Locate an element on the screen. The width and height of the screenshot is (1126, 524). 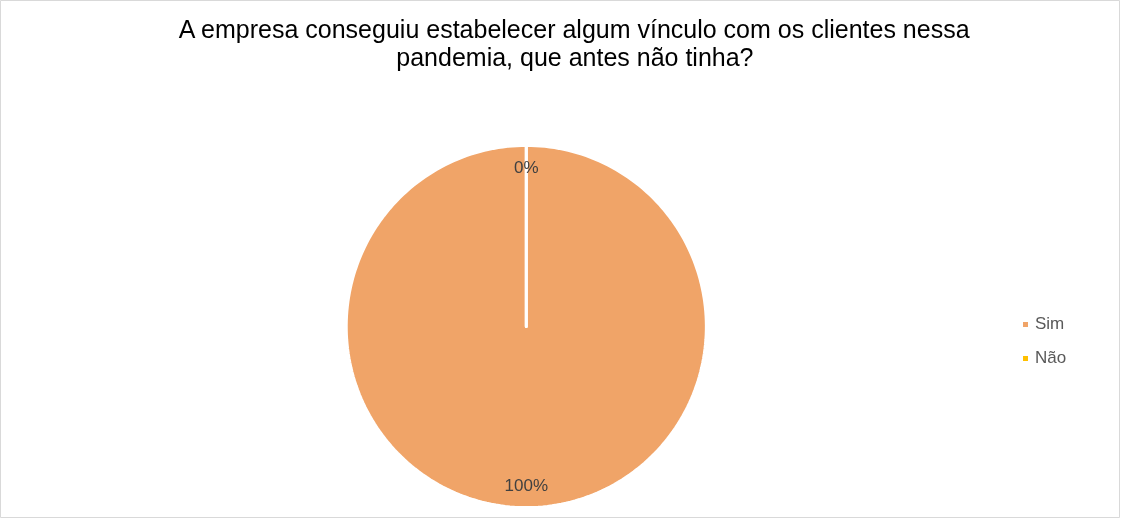
legend-label: Sim is located at coordinates (1050, 324).